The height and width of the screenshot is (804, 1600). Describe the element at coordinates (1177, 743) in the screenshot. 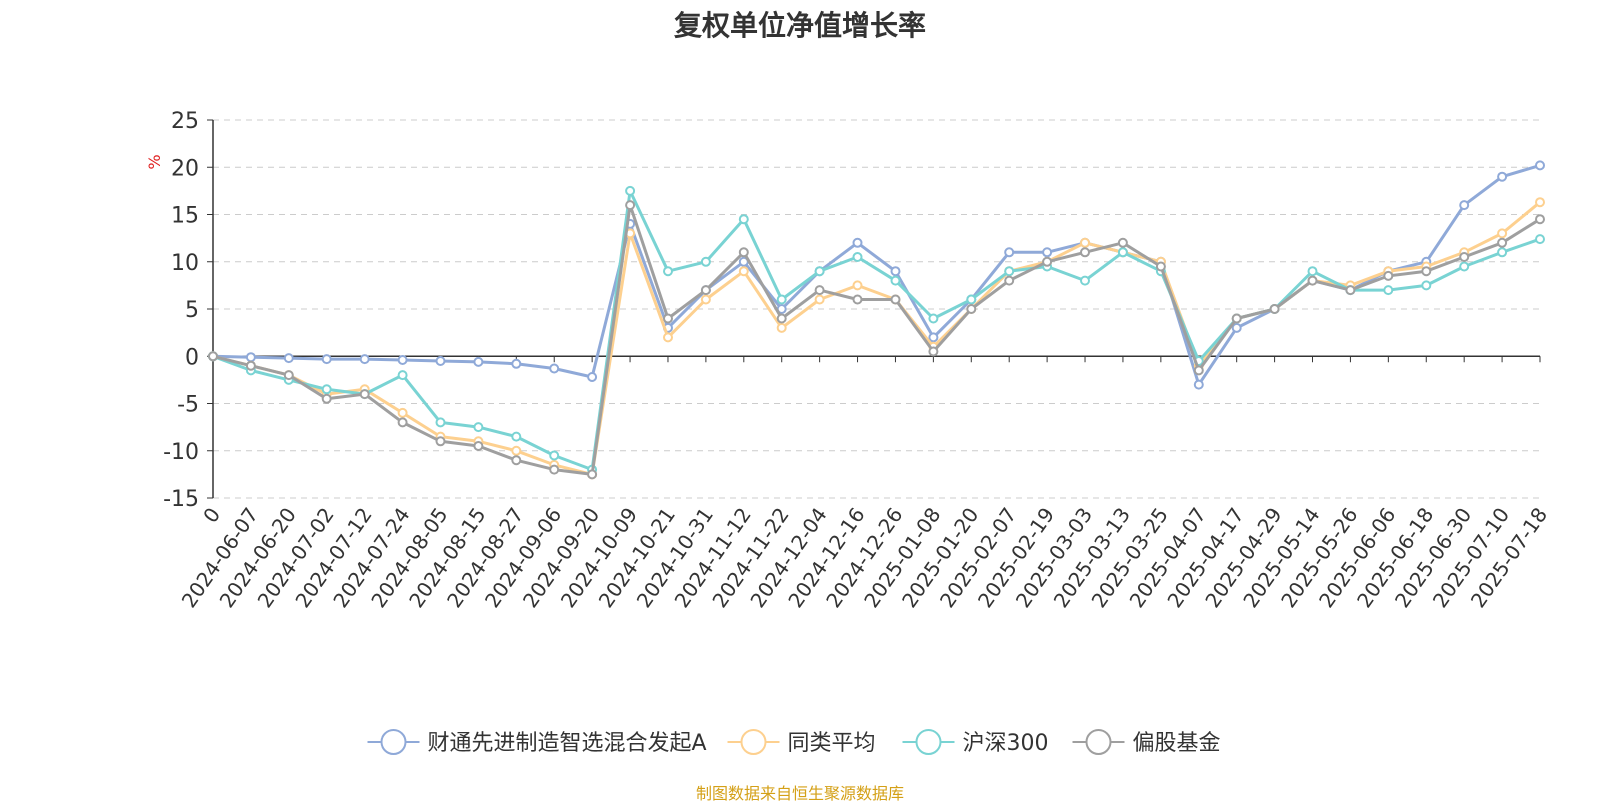

I see `legend-label: 偏股基金` at that location.